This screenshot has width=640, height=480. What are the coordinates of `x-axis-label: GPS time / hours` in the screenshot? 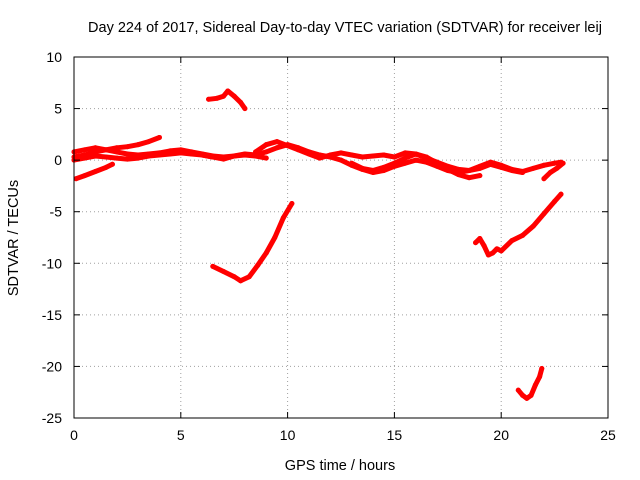 It's located at (340, 466).